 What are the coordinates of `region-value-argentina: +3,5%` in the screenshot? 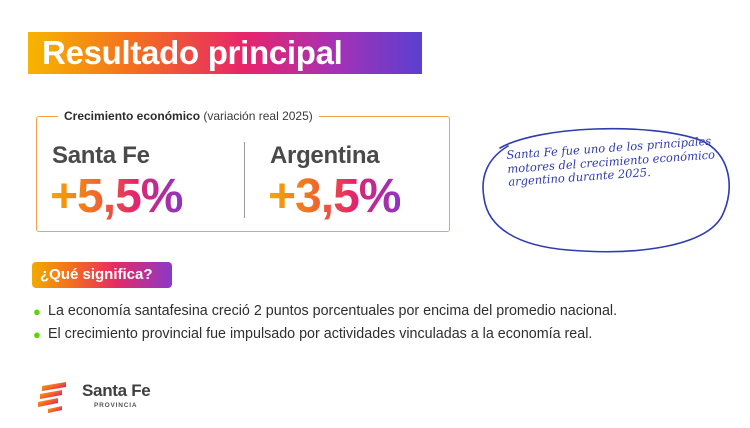 It's located at (334, 196).